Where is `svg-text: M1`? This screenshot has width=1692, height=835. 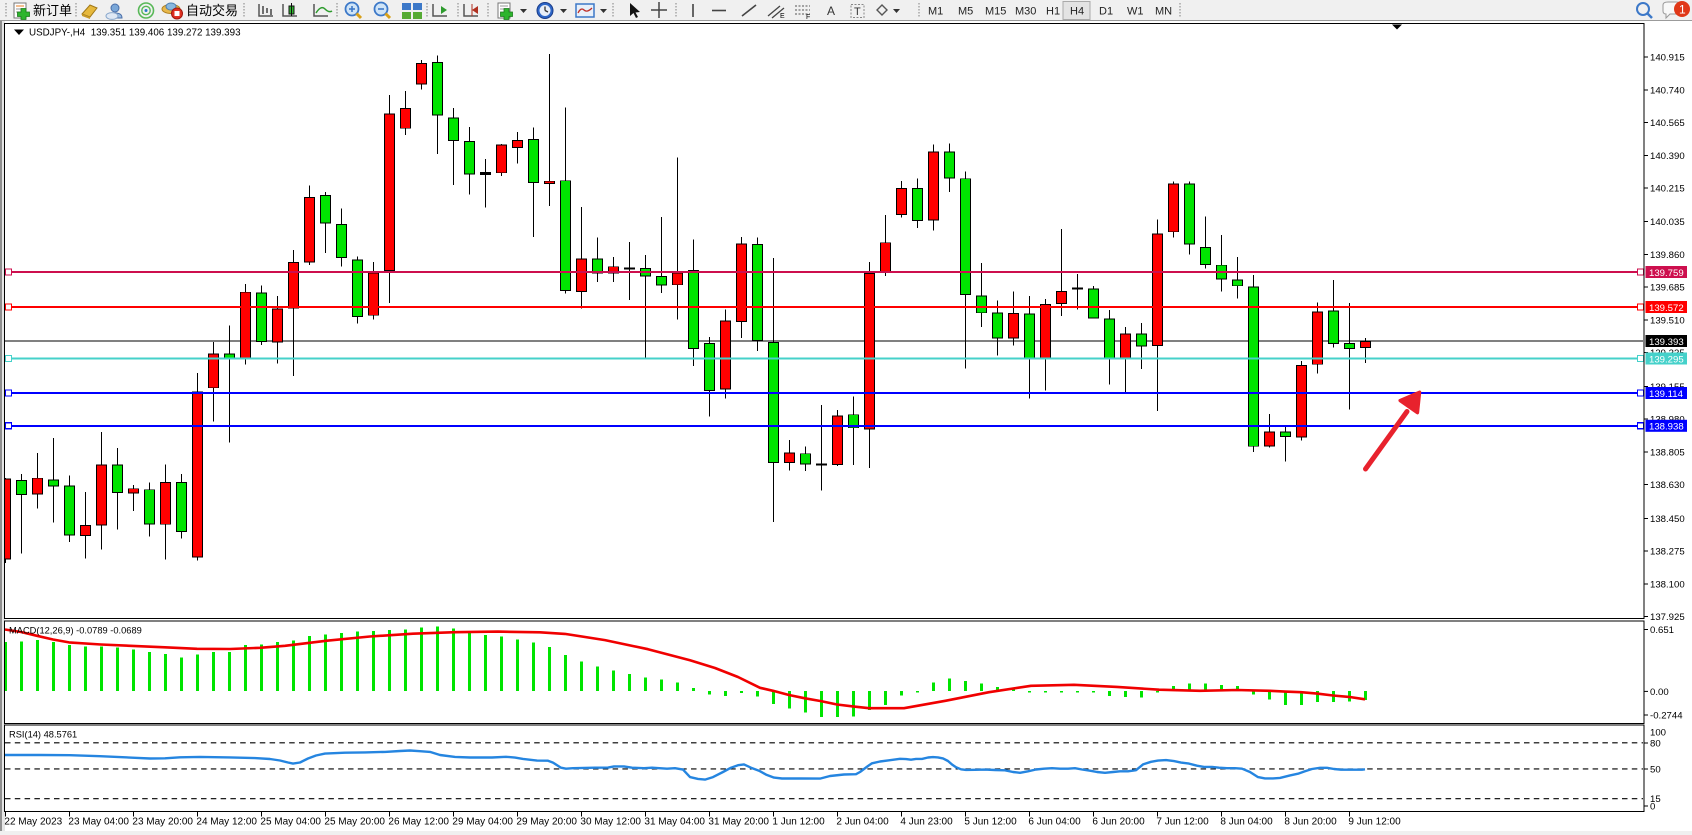
svg-text: M1 is located at coordinates (935, 12).